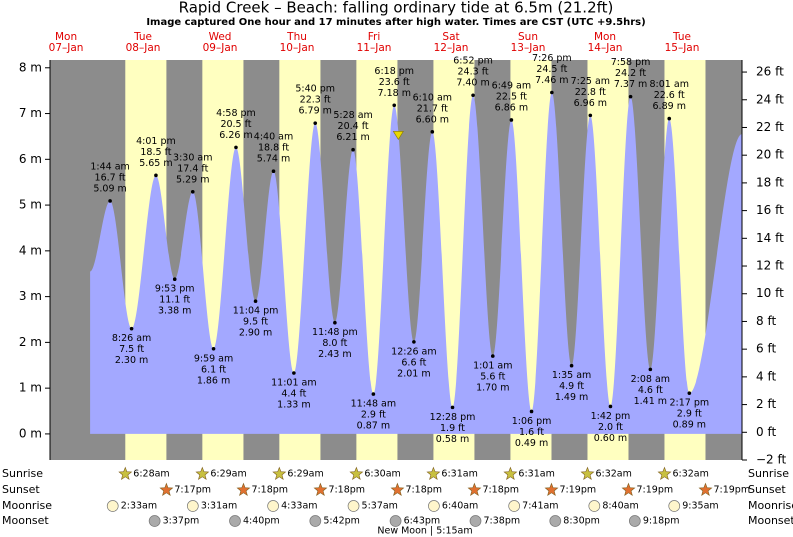  I want to click on sunset-time: 7:17pm, so click(192, 490).